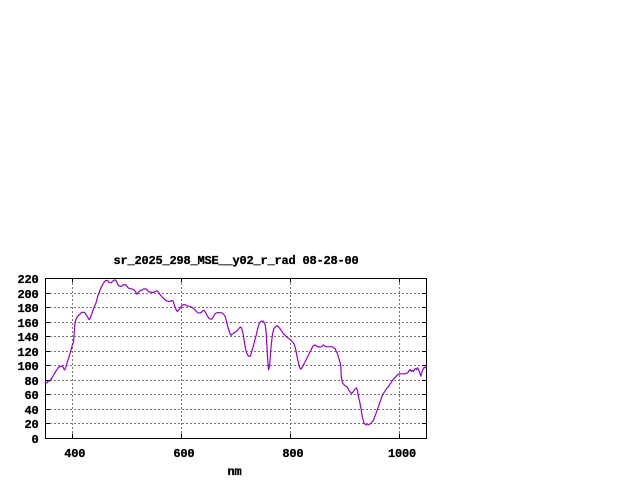  What do you see at coordinates (31, 382) in the screenshot?
I see `svg-text: 80` at bounding box center [31, 382].